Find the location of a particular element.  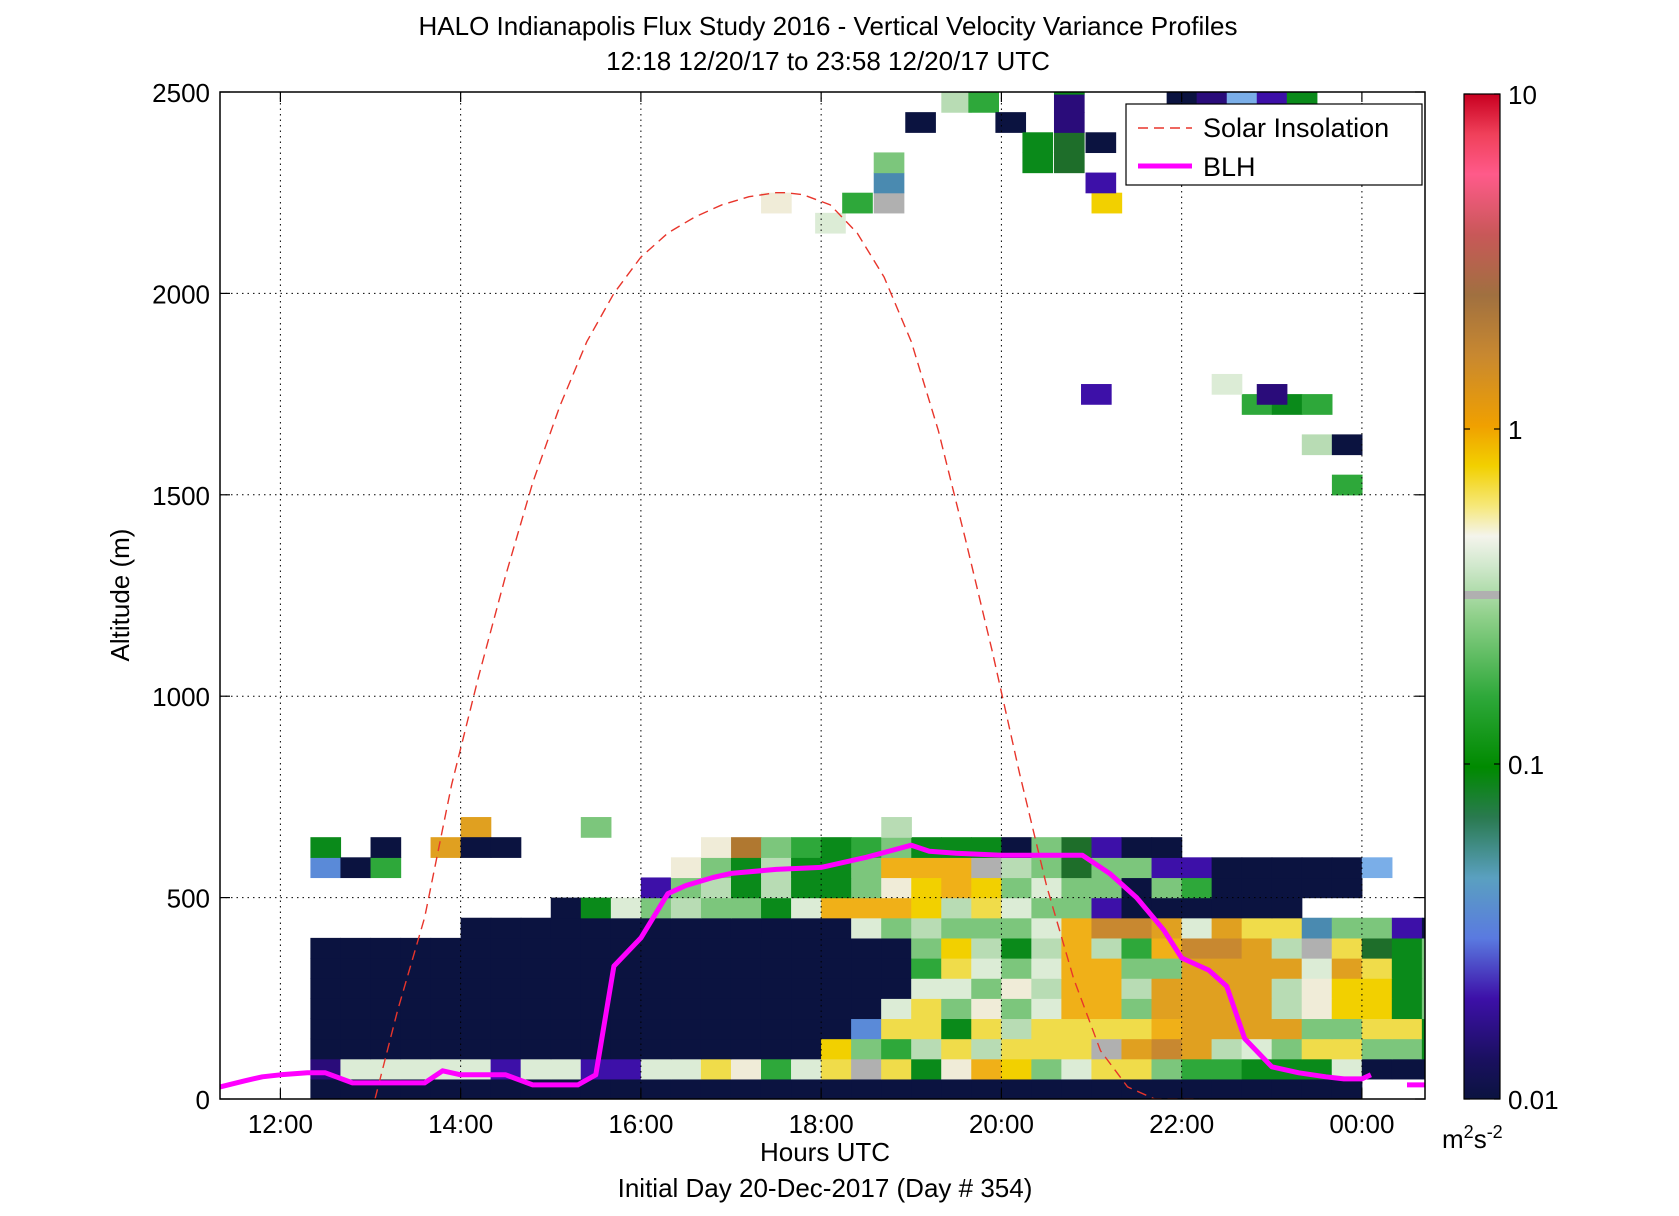

colorbar-tick-label: 0.1 is located at coordinates (1526, 765).